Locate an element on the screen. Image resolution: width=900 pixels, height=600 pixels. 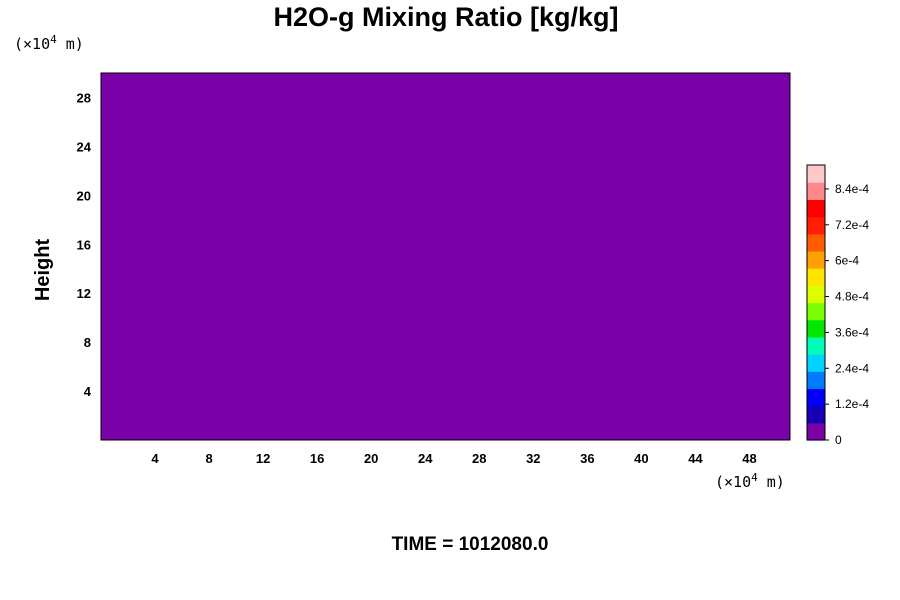
x-tick-label: 36 is located at coordinates (587, 458).